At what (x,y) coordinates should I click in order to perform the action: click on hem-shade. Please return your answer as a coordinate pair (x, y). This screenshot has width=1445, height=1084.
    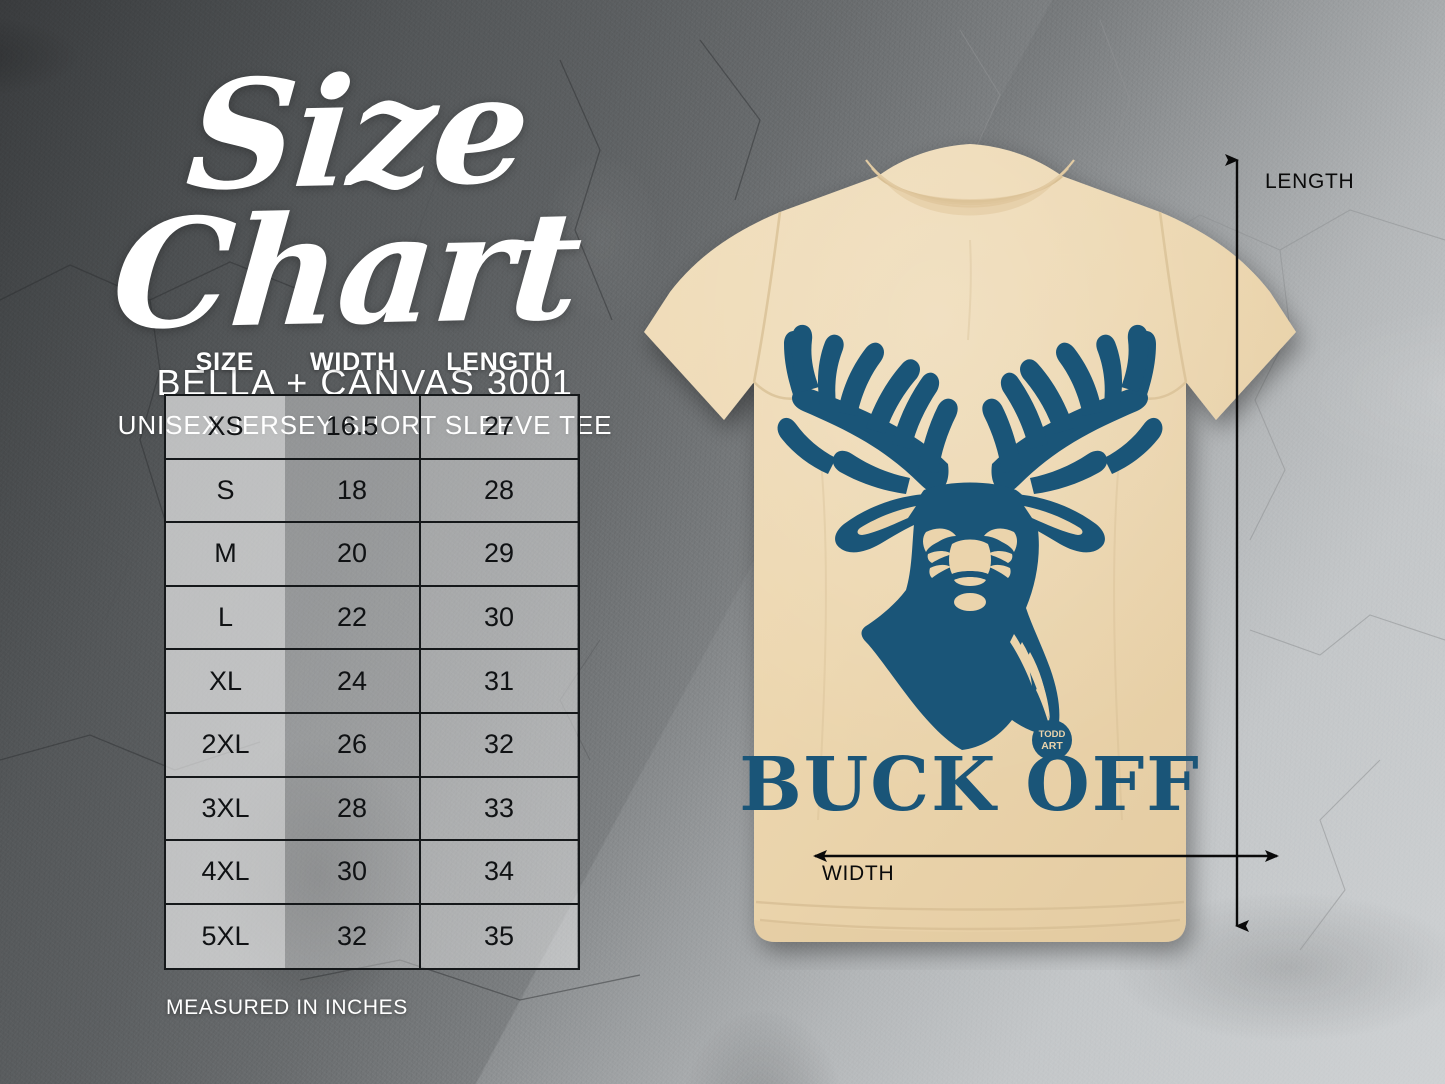
    Looking at the image, I should click on (970, 931).